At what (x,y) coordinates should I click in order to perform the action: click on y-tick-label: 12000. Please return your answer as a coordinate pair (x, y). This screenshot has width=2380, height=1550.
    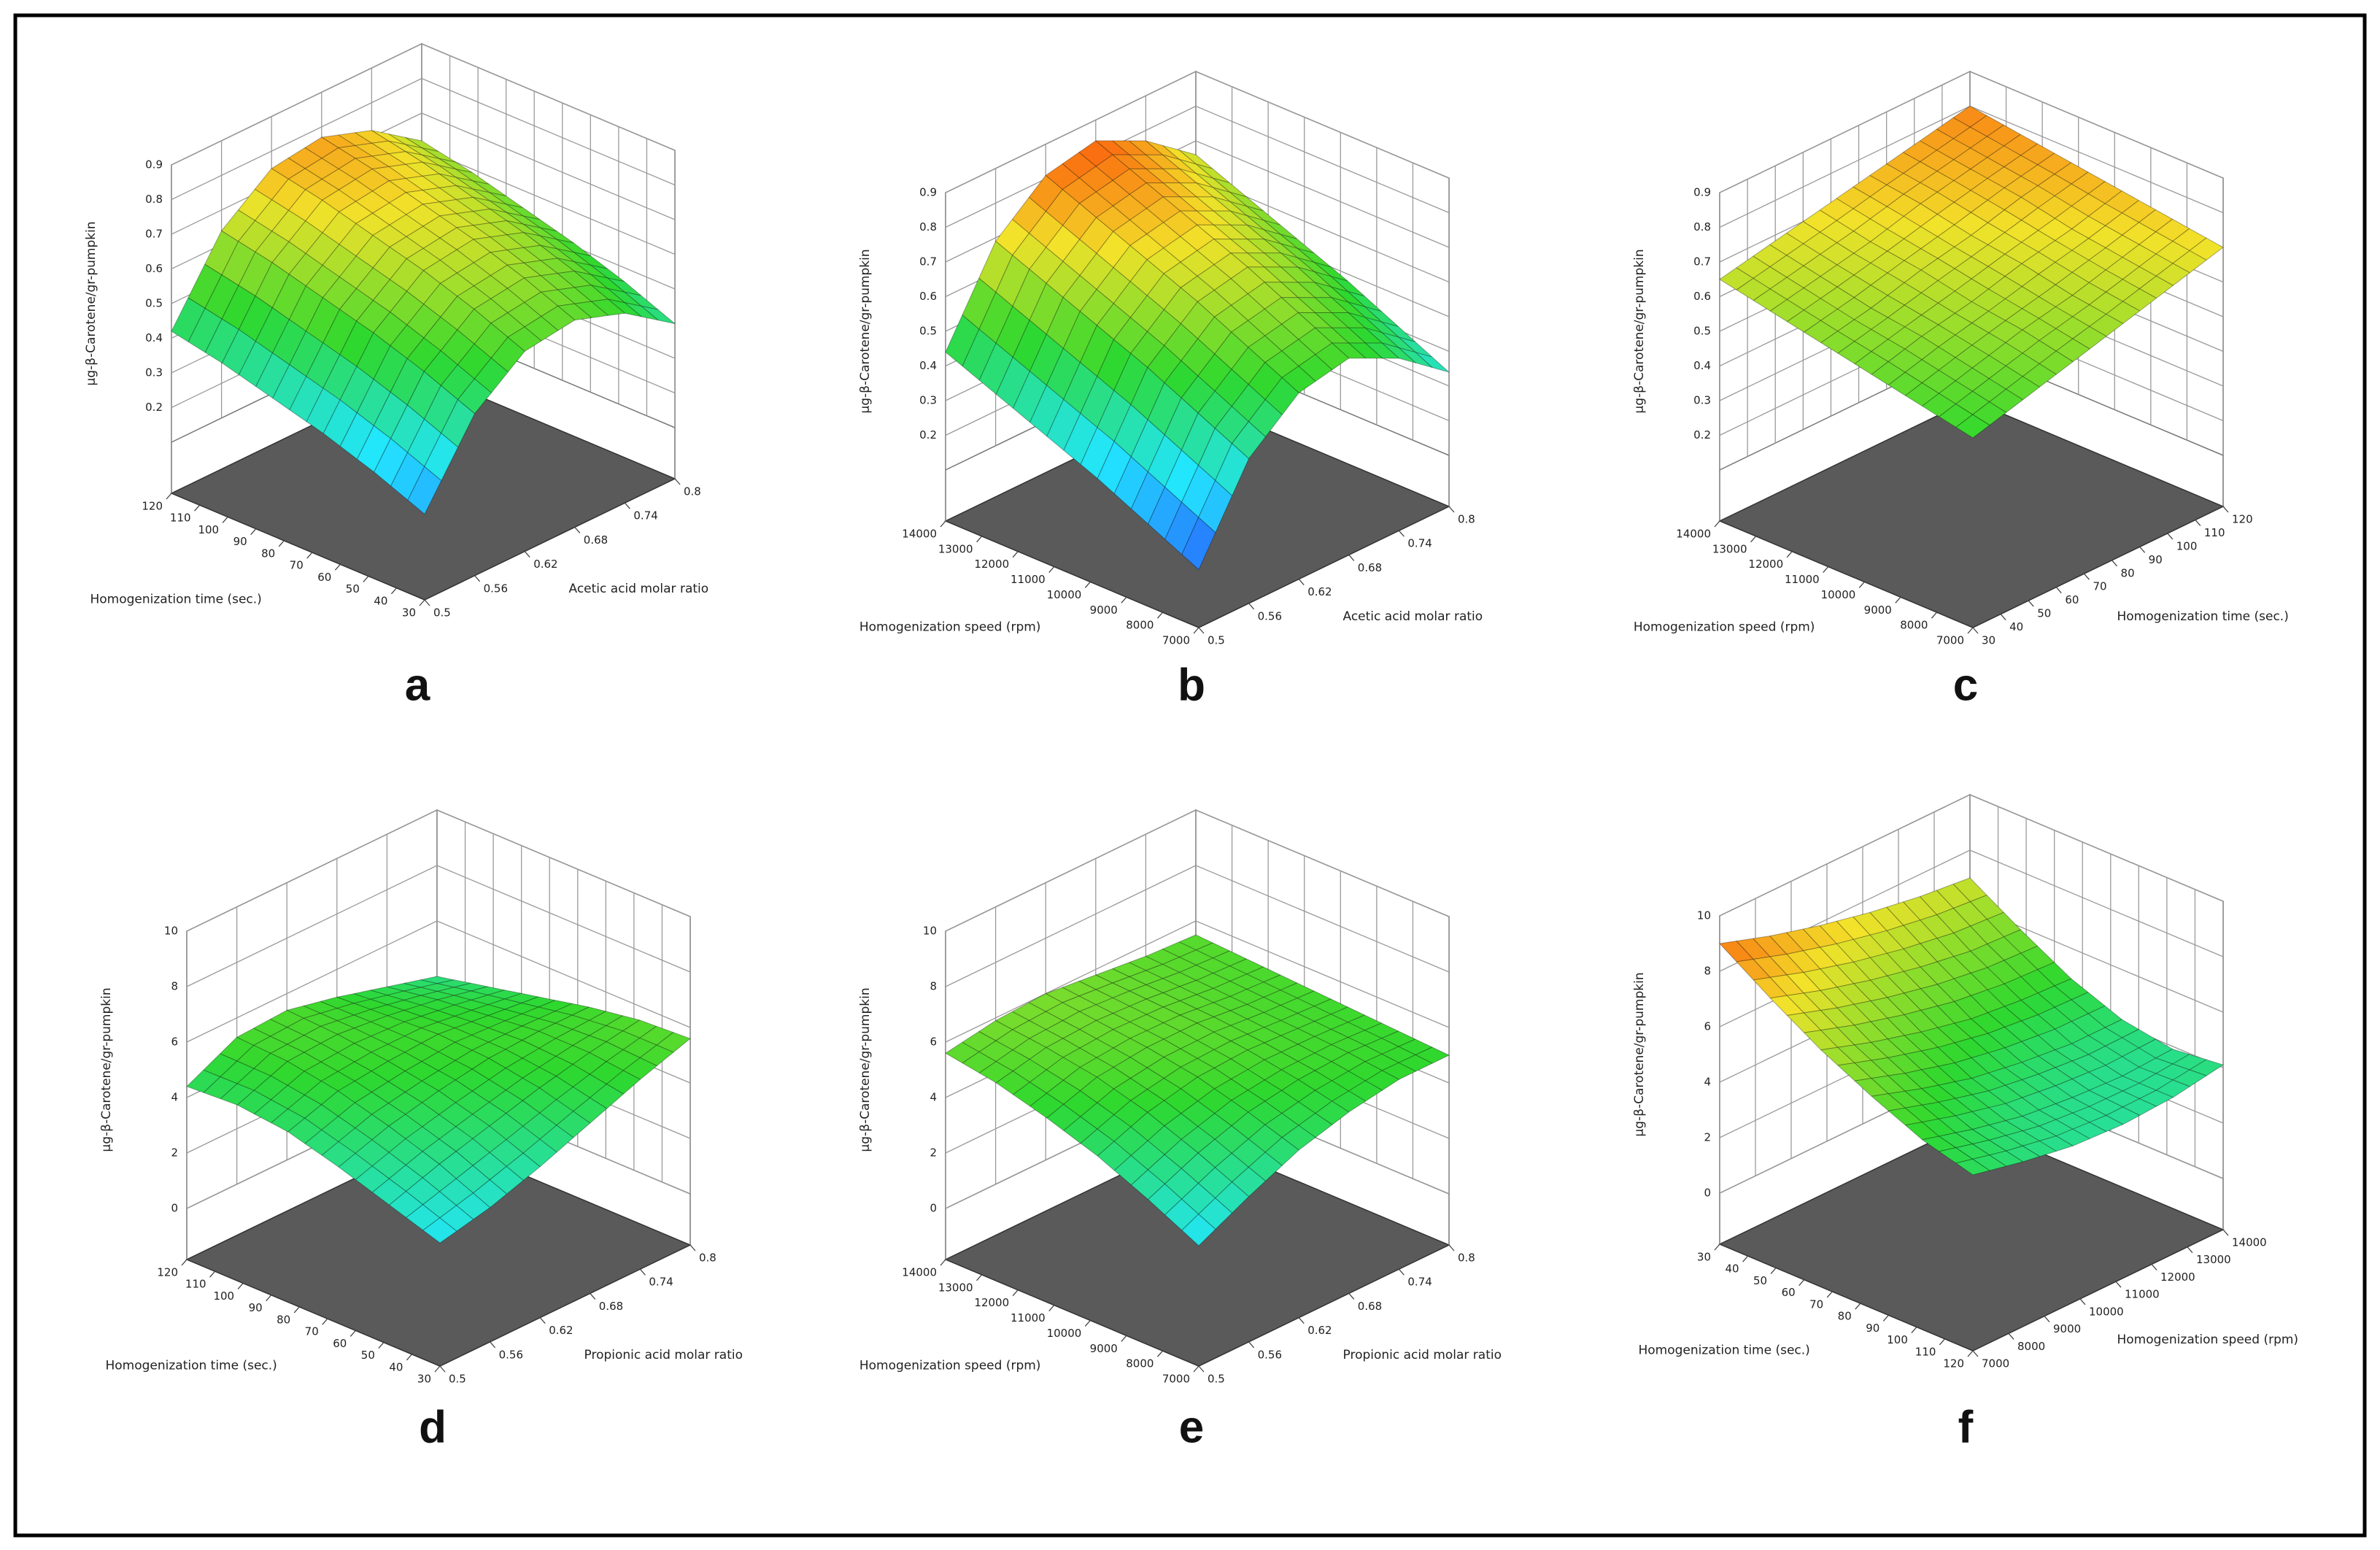
    Looking at the image, I should click on (2177, 1277).